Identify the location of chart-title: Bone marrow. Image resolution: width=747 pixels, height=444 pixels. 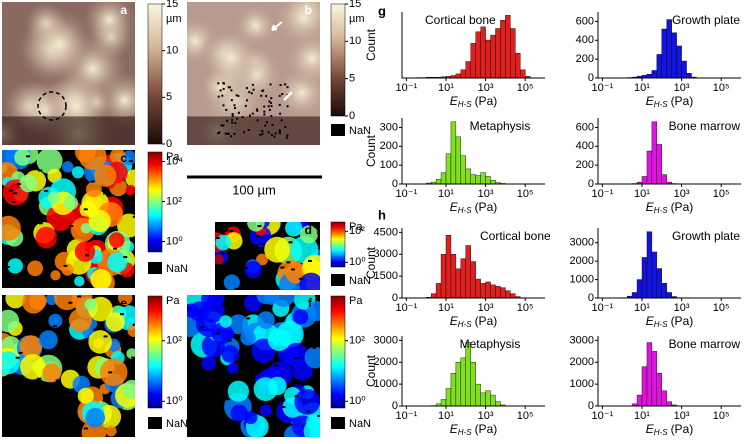
(705, 344).